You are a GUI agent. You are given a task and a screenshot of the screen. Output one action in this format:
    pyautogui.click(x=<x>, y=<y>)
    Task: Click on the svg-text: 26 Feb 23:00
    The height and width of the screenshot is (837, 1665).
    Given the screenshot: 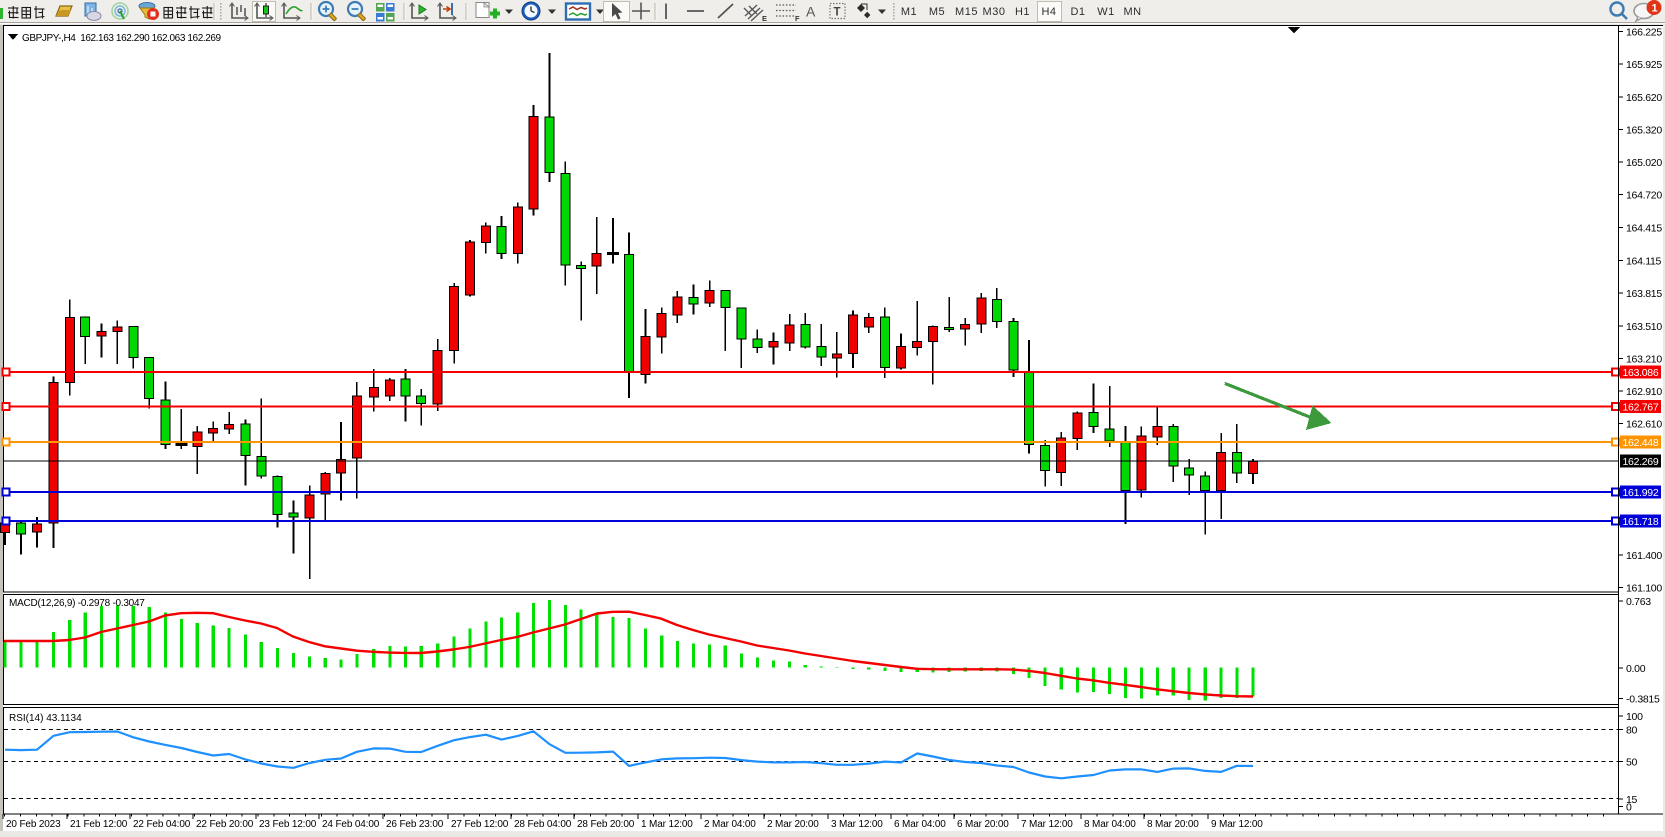 What is the action you would take?
    pyautogui.click(x=415, y=824)
    